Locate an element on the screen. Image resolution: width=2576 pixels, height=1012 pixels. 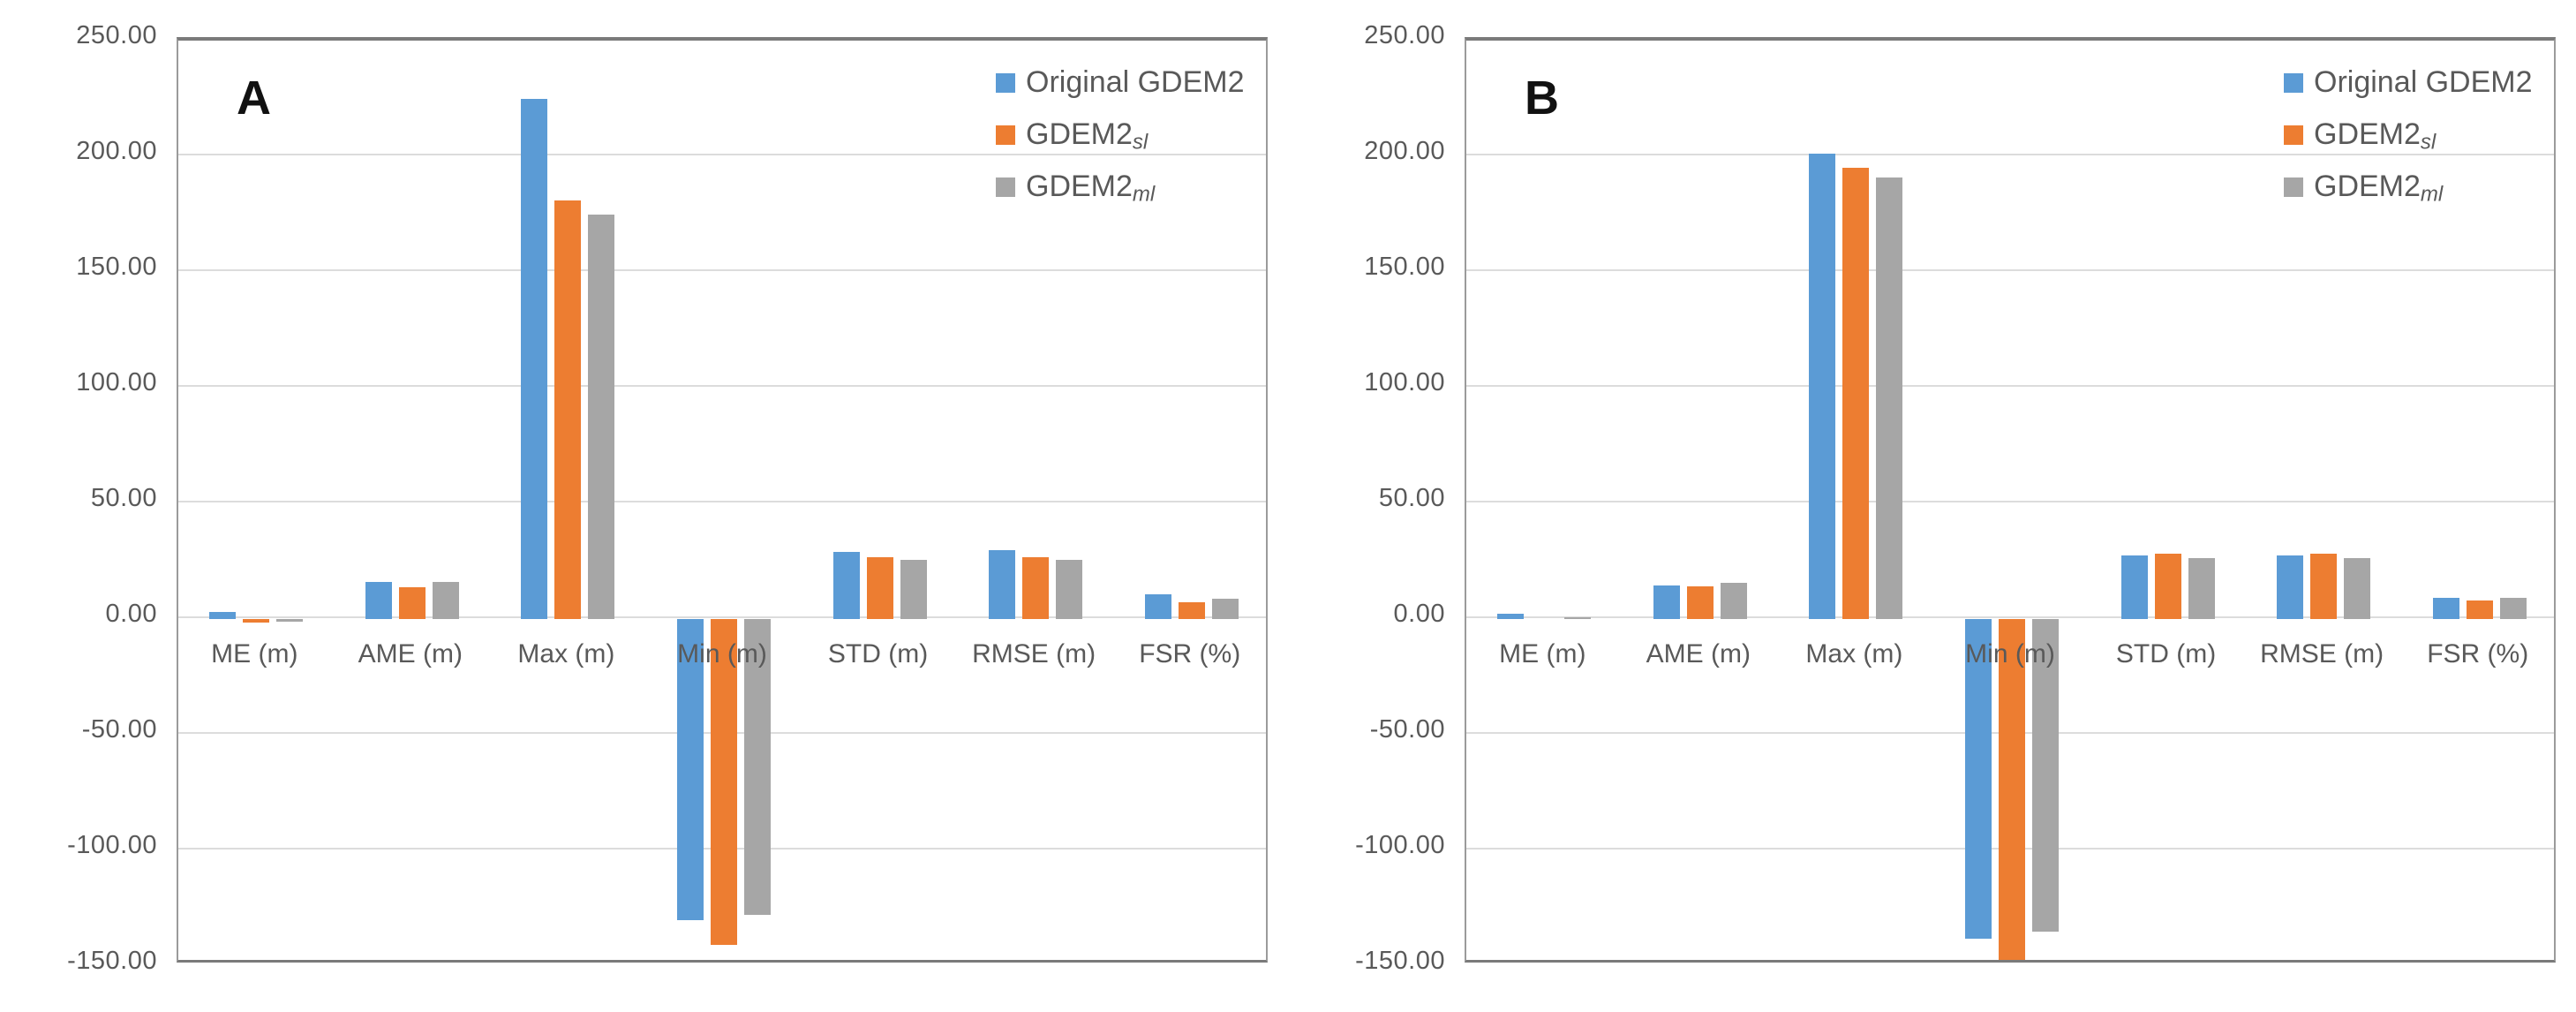
legend-item: Original GDEM2 is located at coordinates (1121, 82).